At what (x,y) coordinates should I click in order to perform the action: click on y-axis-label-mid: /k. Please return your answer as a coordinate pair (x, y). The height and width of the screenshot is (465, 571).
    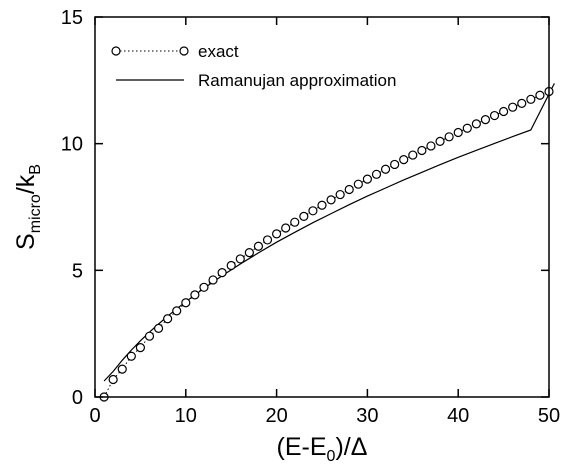
    Looking at the image, I should click on (26, 184).